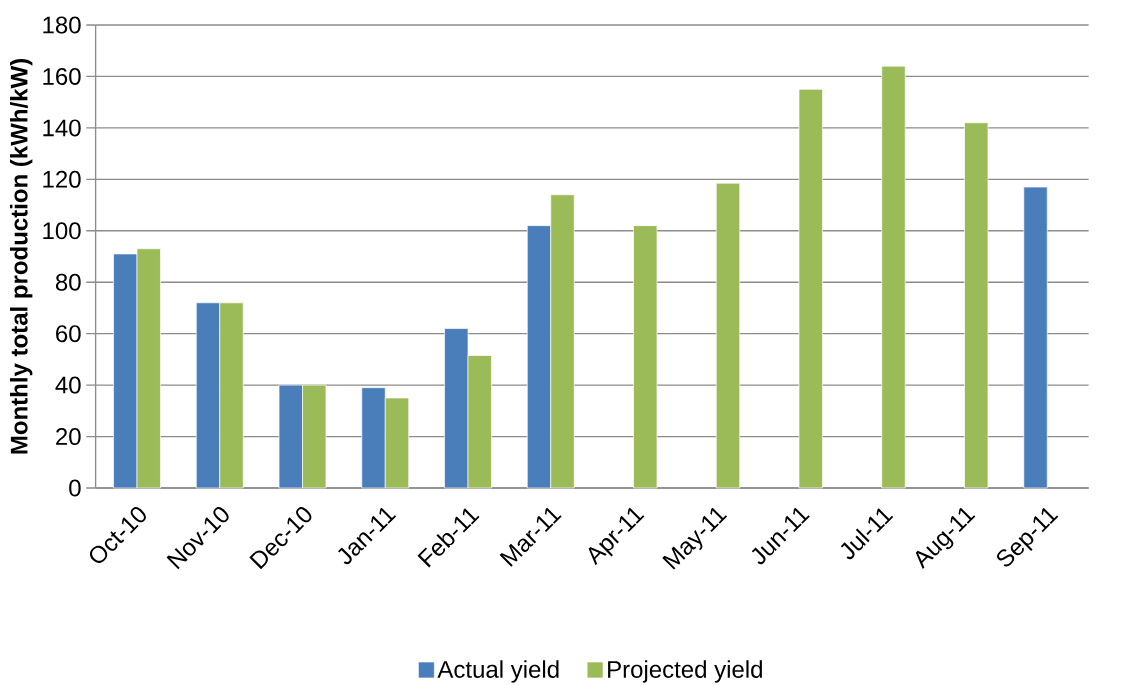 The width and height of the screenshot is (1137, 685). I want to click on y-tick-label: 80, so click(68, 282).